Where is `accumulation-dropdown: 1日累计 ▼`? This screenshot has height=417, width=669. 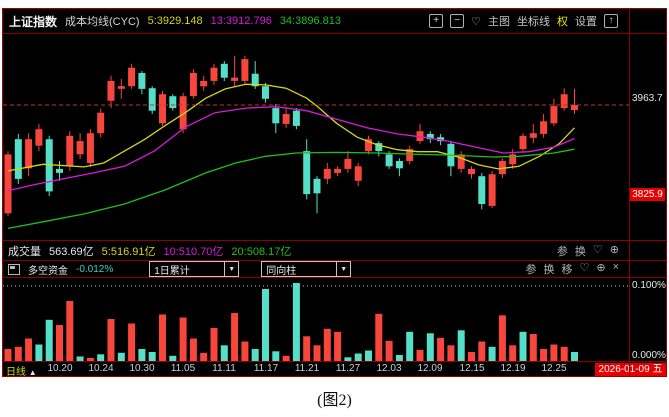 accumulation-dropdown: 1日累计 ▼ is located at coordinates (194, 269).